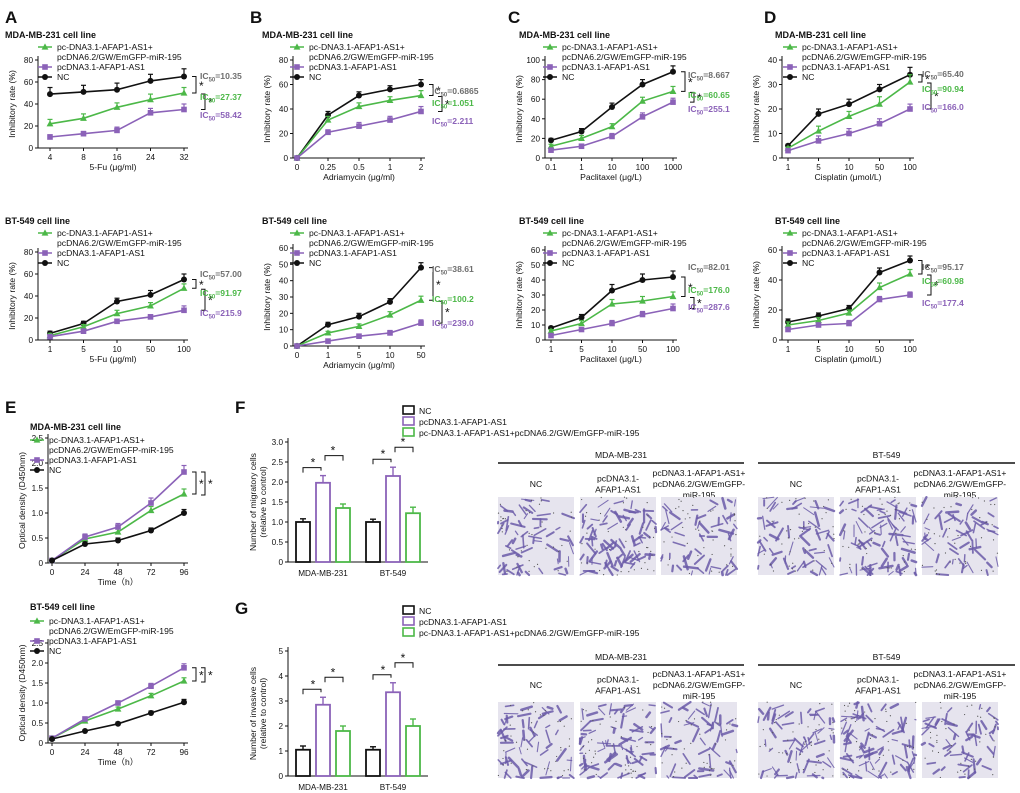 This screenshot has height=793, width=1020. I want to click on ic50-label: IC50=82.01, so click(709, 268).